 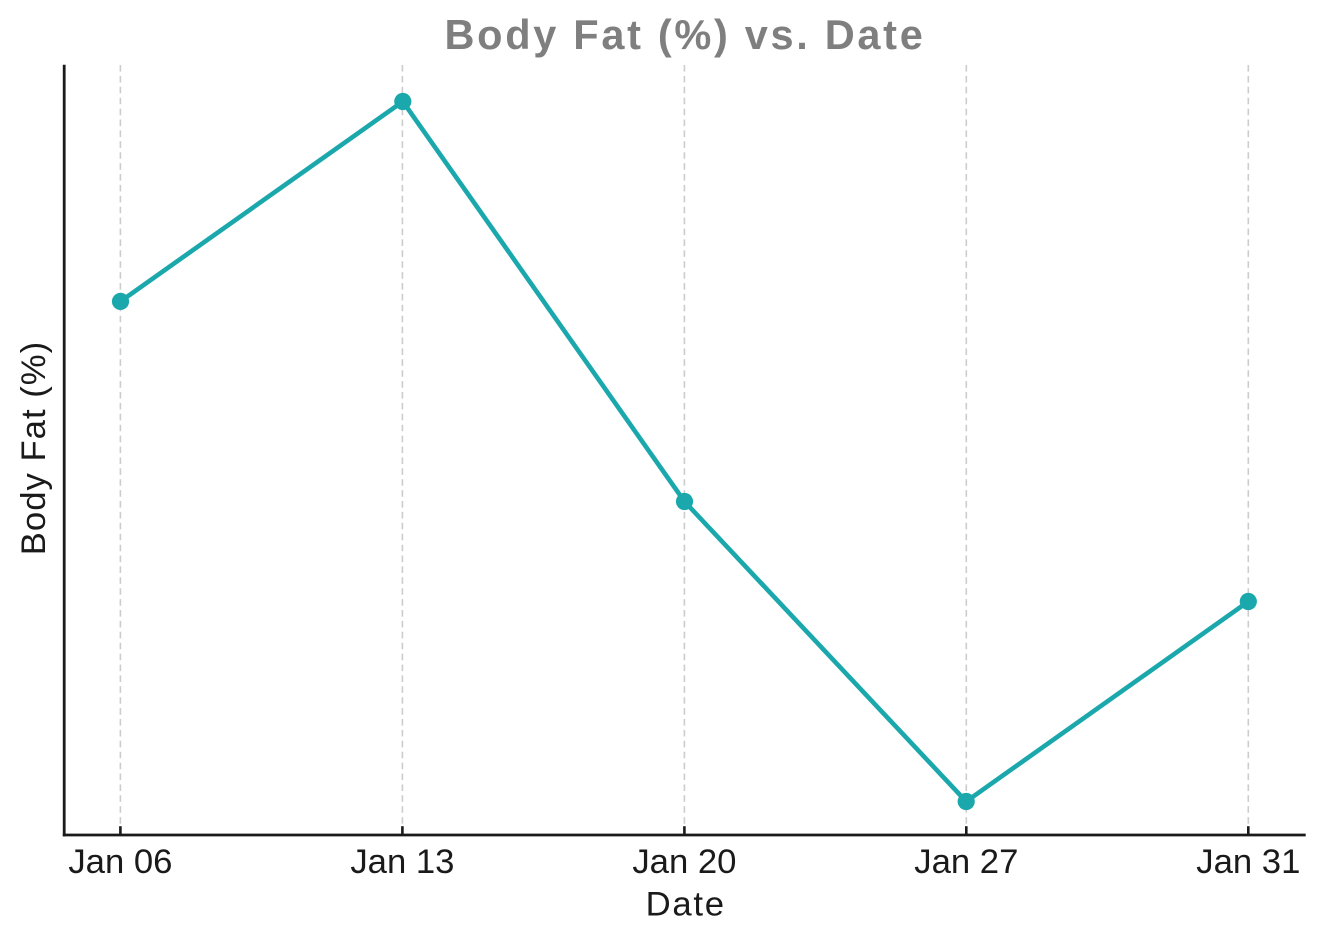 I want to click on svg-text: Jan 20, so click(x=684, y=862).